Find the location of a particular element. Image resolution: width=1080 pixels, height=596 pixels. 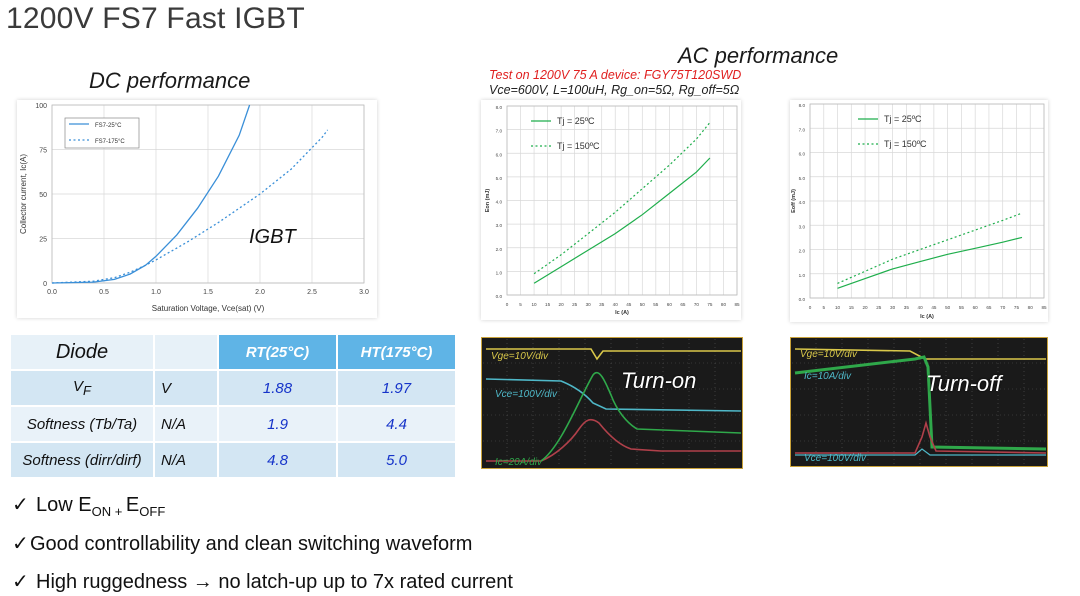

y-tick-label: 100 is located at coordinates (41, 106).